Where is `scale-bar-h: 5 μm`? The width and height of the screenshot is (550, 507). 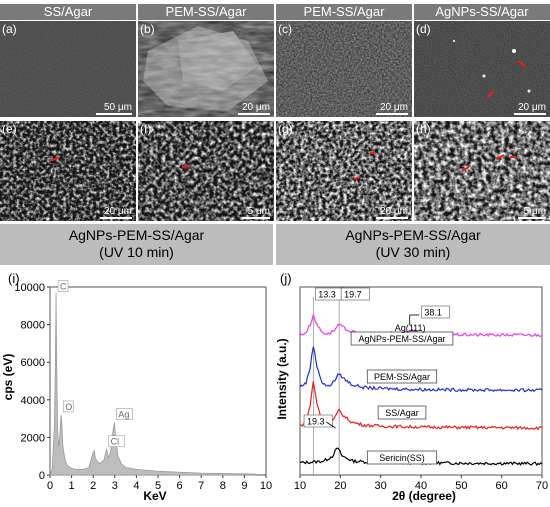
scale-bar-h: 5 μm is located at coordinates (532, 212).